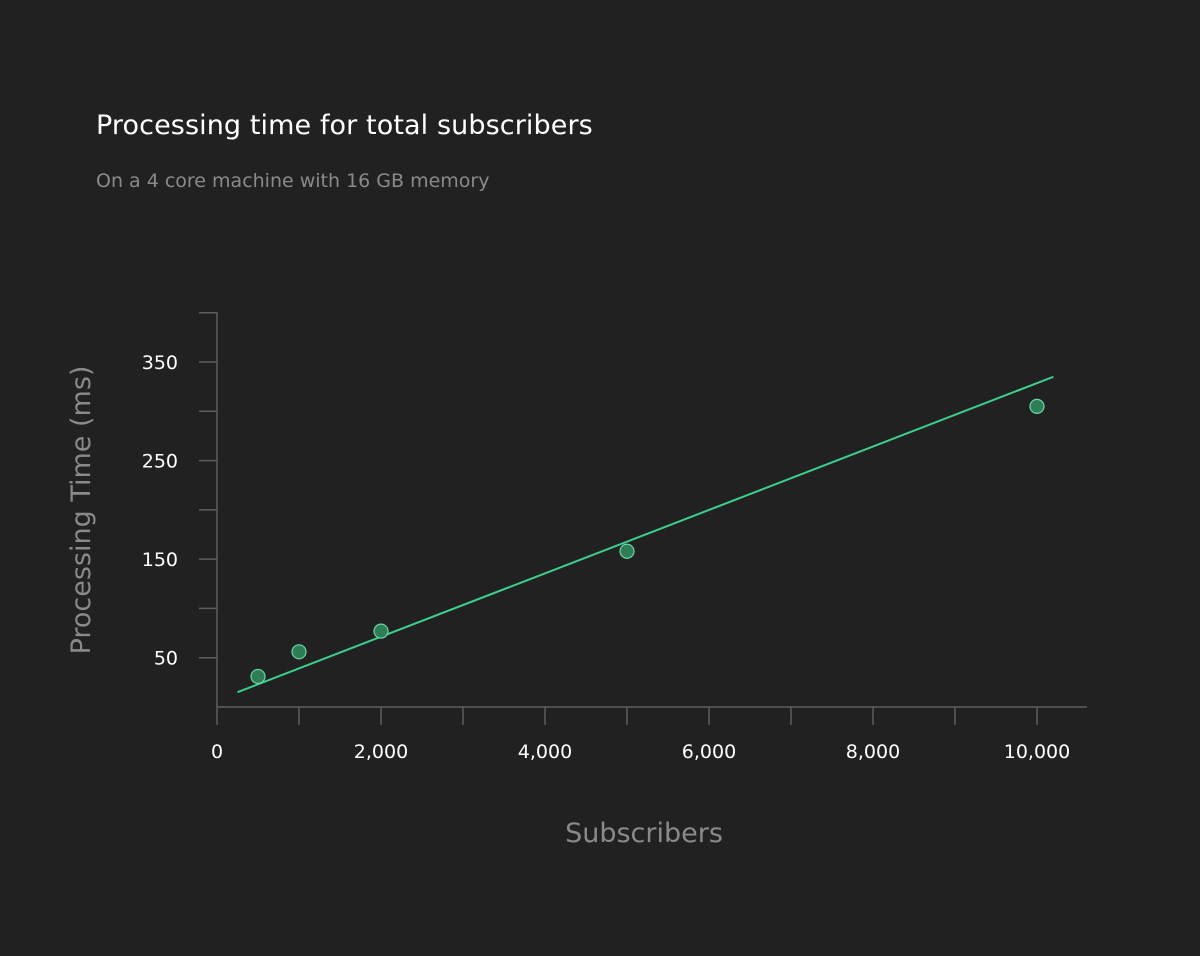 This screenshot has width=1200, height=956. Describe the element at coordinates (160, 462) in the screenshot. I see `y-tick-label: 250` at that location.